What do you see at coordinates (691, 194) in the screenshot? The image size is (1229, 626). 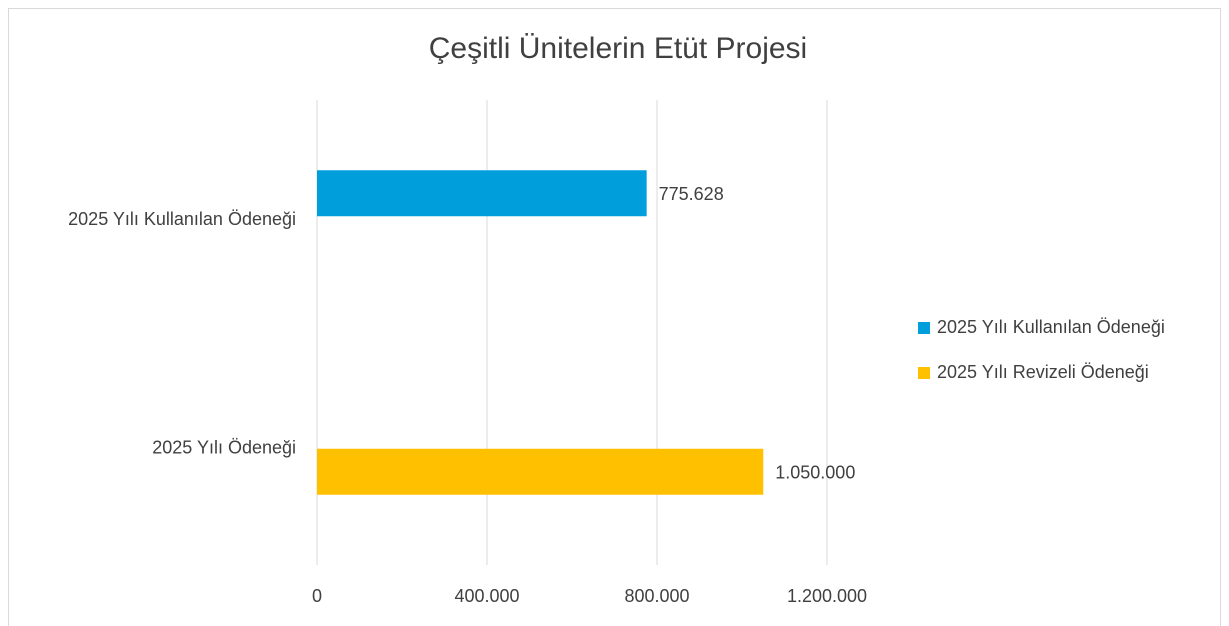 I see `data-label: 775.628` at bounding box center [691, 194].